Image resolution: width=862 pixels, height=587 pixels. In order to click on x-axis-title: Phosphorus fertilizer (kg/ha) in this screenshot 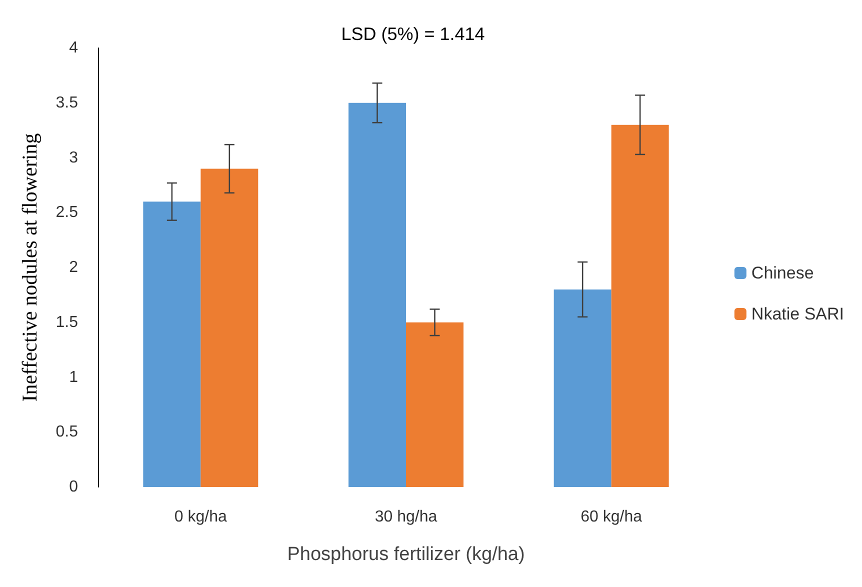, I will do `click(406, 554)`.